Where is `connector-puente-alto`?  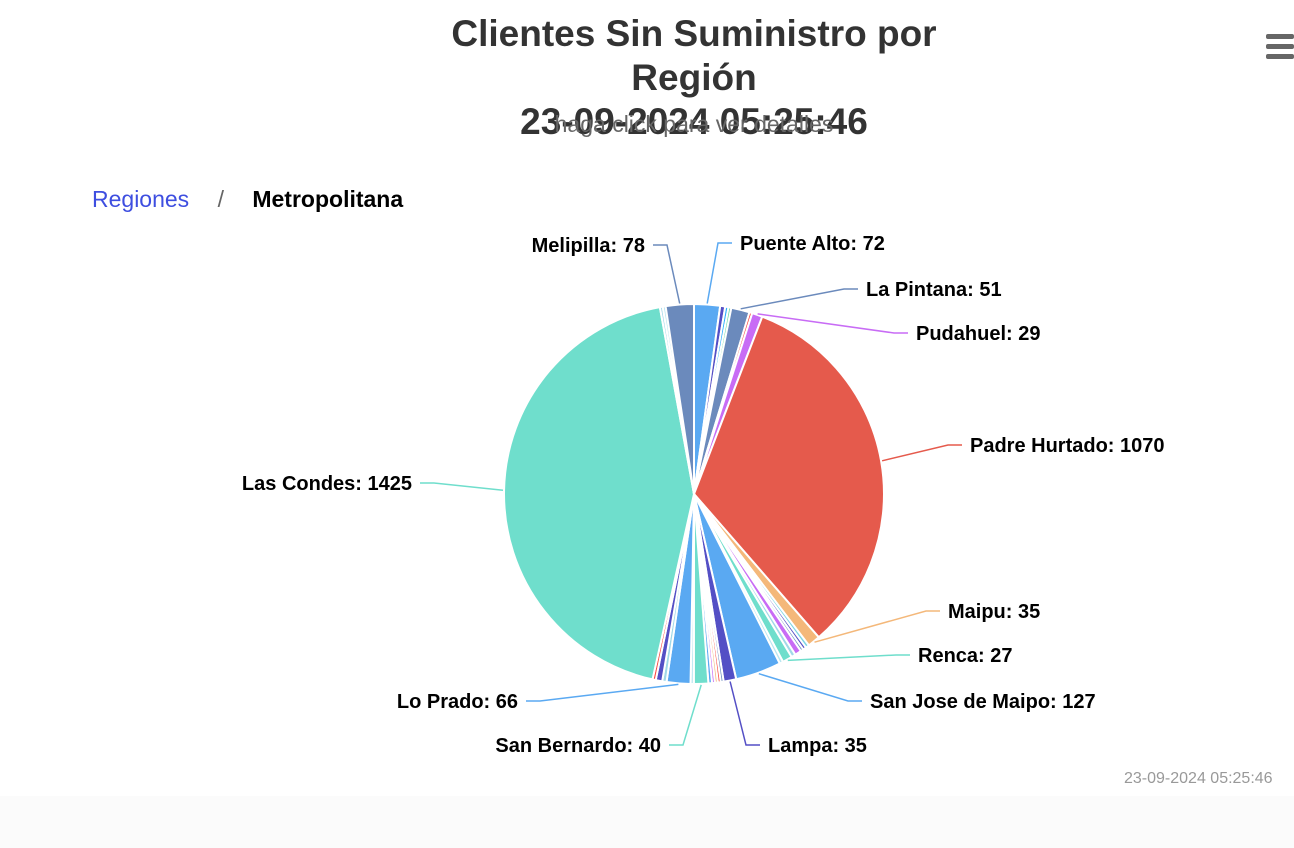
connector-puente-alto is located at coordinates (719, 273).